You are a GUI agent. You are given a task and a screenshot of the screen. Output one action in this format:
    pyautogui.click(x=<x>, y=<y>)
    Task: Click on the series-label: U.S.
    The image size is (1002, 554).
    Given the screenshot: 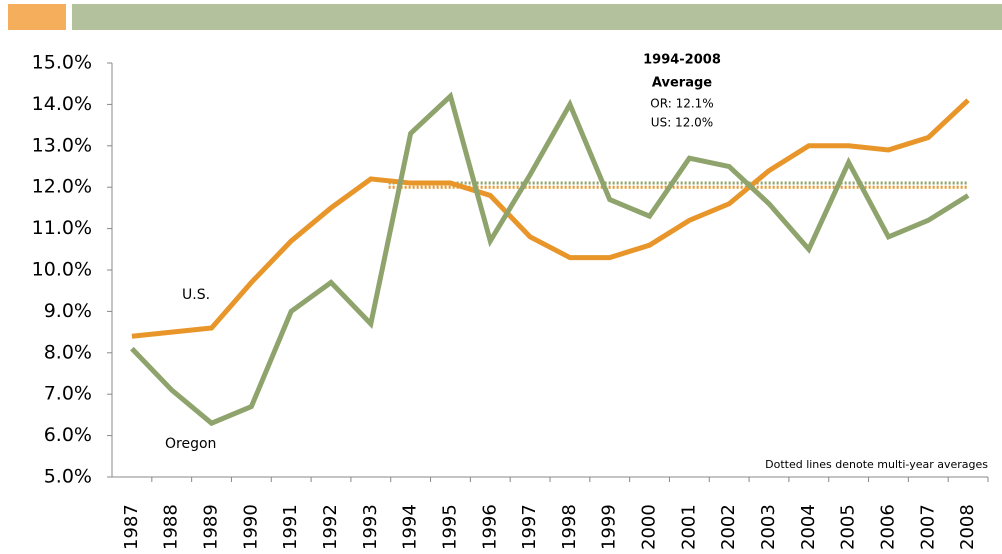 What is the action you would take?
    pyautogui.click(x=196, y=295)
    